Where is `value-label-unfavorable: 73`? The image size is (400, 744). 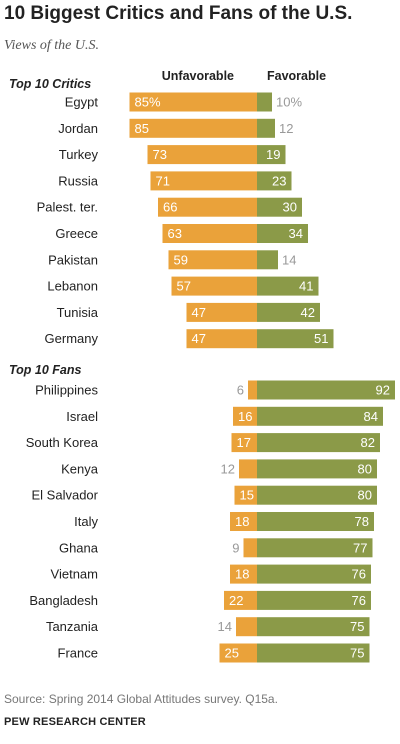
value-label-unfavorable: 73 is located at coordinates (160, 154).